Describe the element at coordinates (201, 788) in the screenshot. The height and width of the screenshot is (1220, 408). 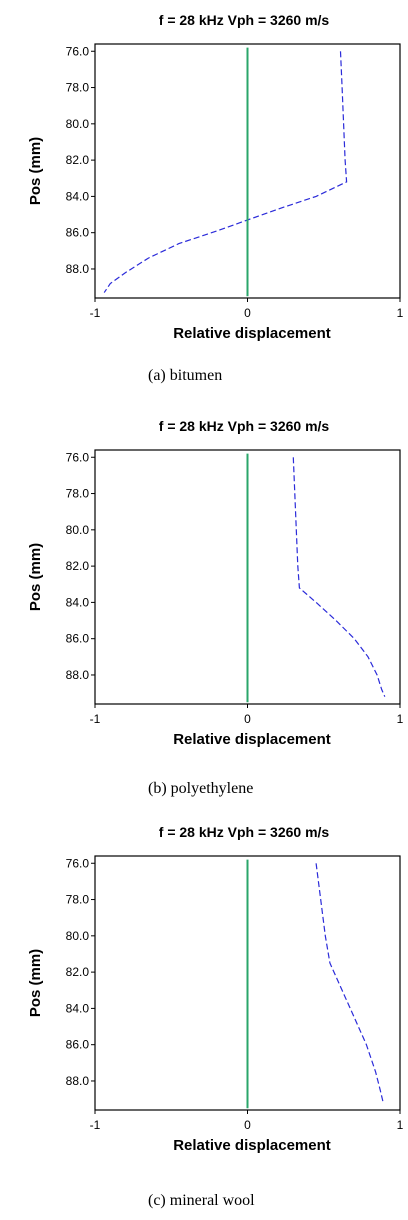
I see `caption-b: (b) polyethylene` at that location.